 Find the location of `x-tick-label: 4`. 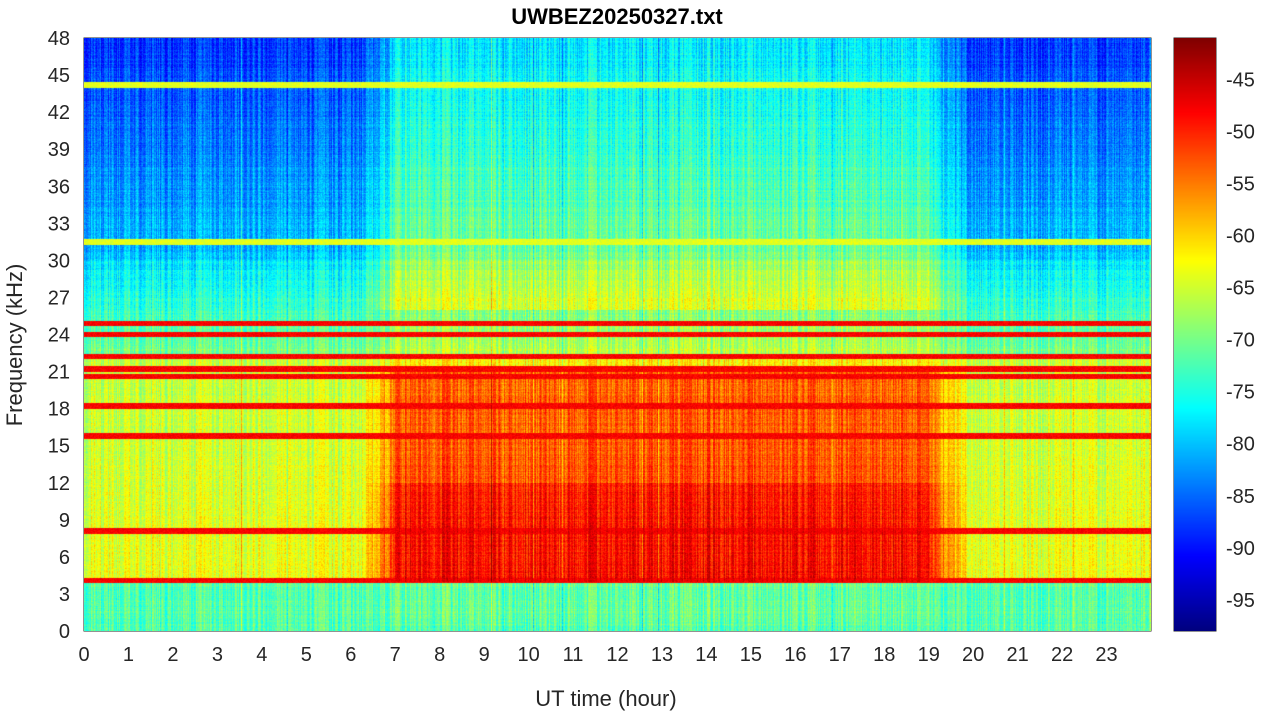

x-tick-label: 4 is located at coordinates (261, 655).